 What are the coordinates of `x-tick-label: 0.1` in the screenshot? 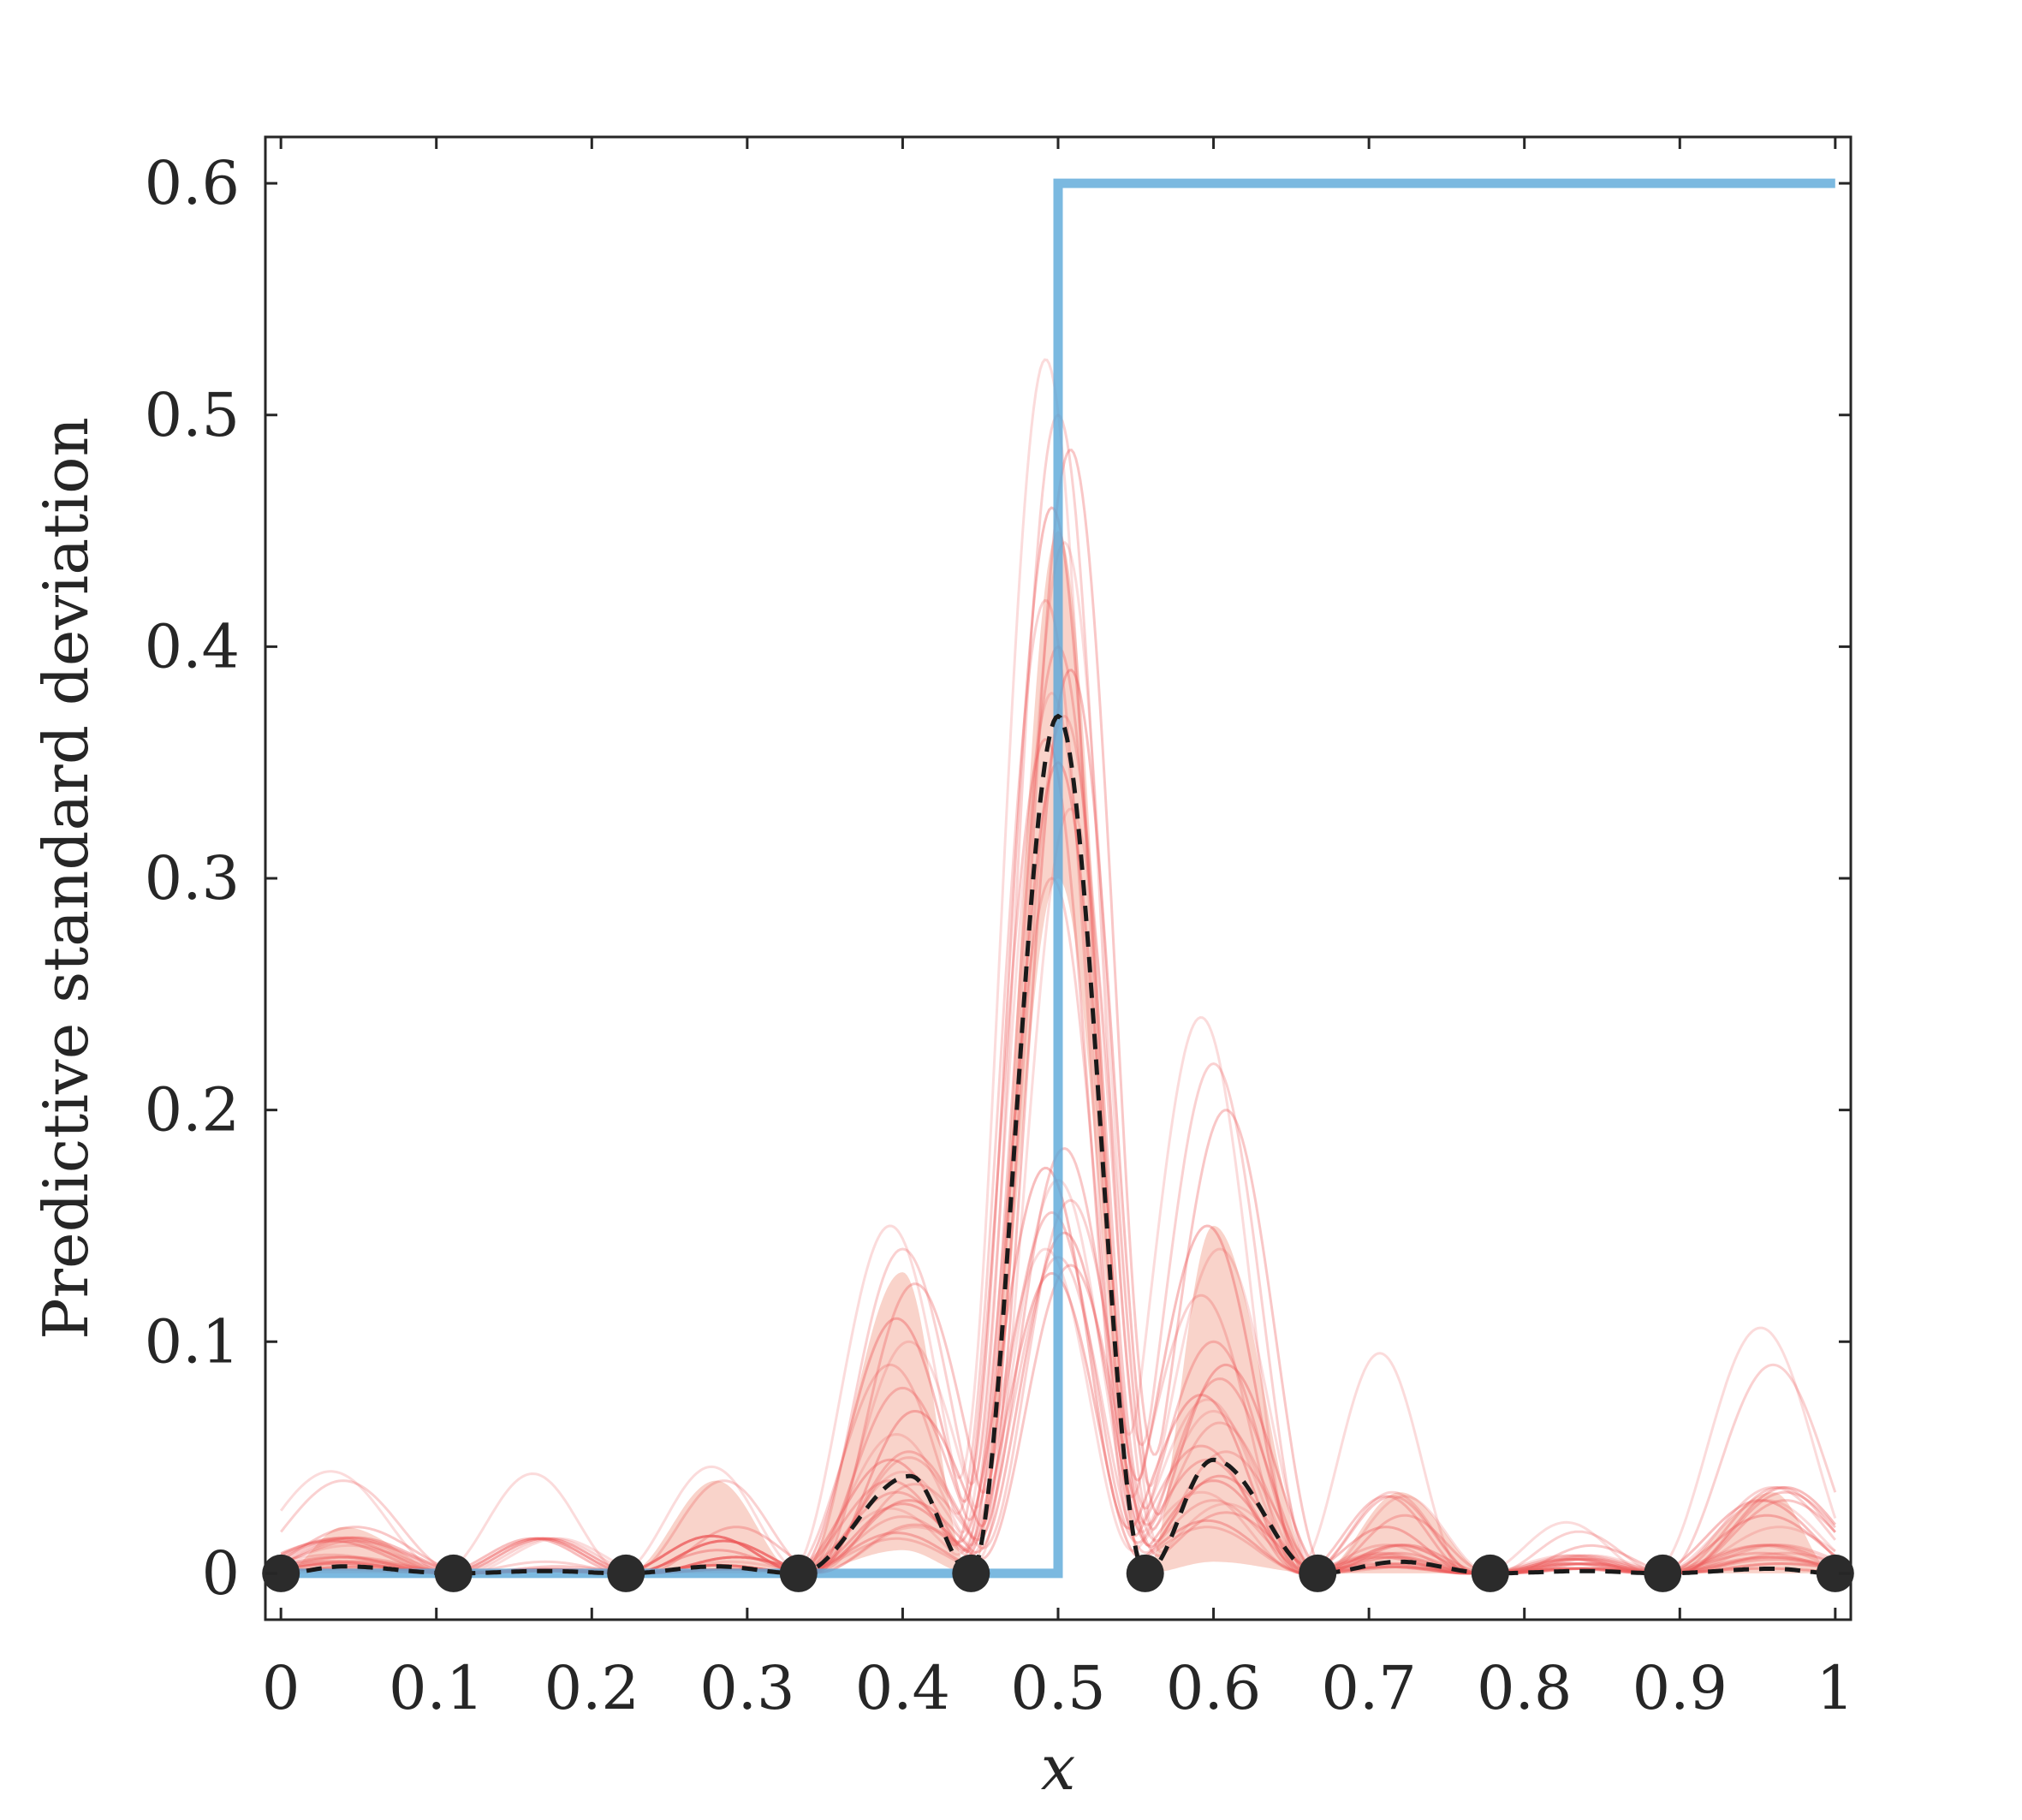 It's located at (436, 1688).